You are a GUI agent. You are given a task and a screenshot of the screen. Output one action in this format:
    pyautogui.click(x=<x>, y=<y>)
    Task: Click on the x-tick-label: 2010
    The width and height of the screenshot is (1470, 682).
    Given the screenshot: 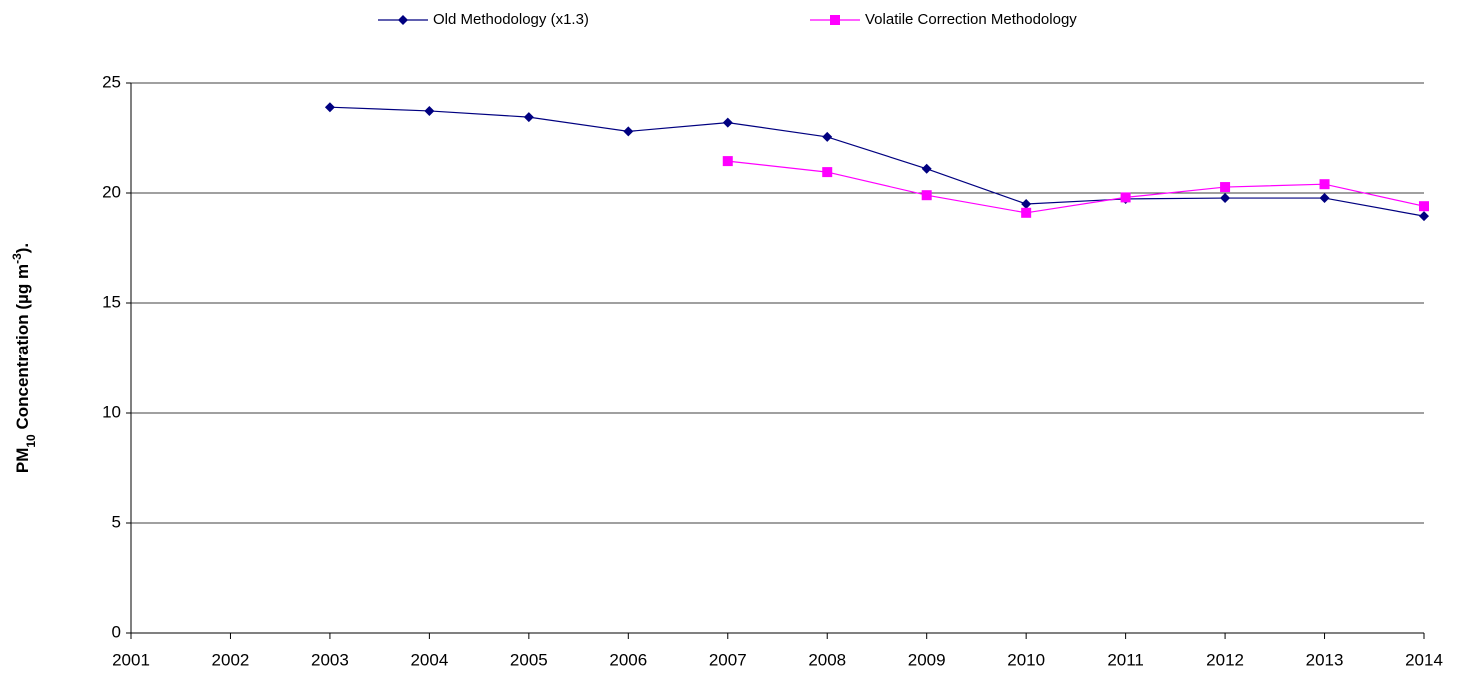 What is the action you would take?
    pyautogui.click(x=1026, y=659)
    